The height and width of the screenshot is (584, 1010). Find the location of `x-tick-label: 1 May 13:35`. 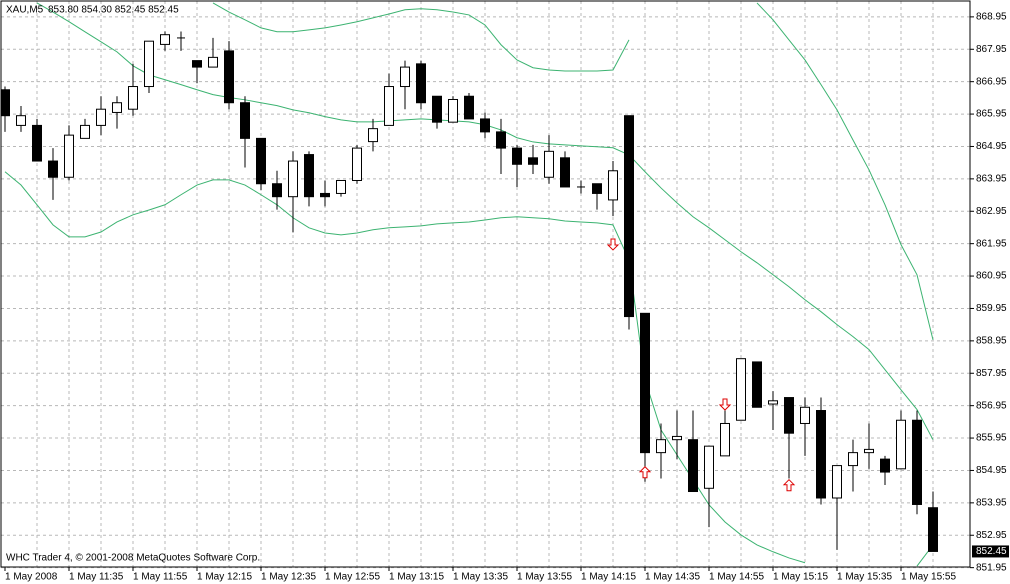

x-tick-label: 1 May 13:35 is located at coordinates (480, 577).